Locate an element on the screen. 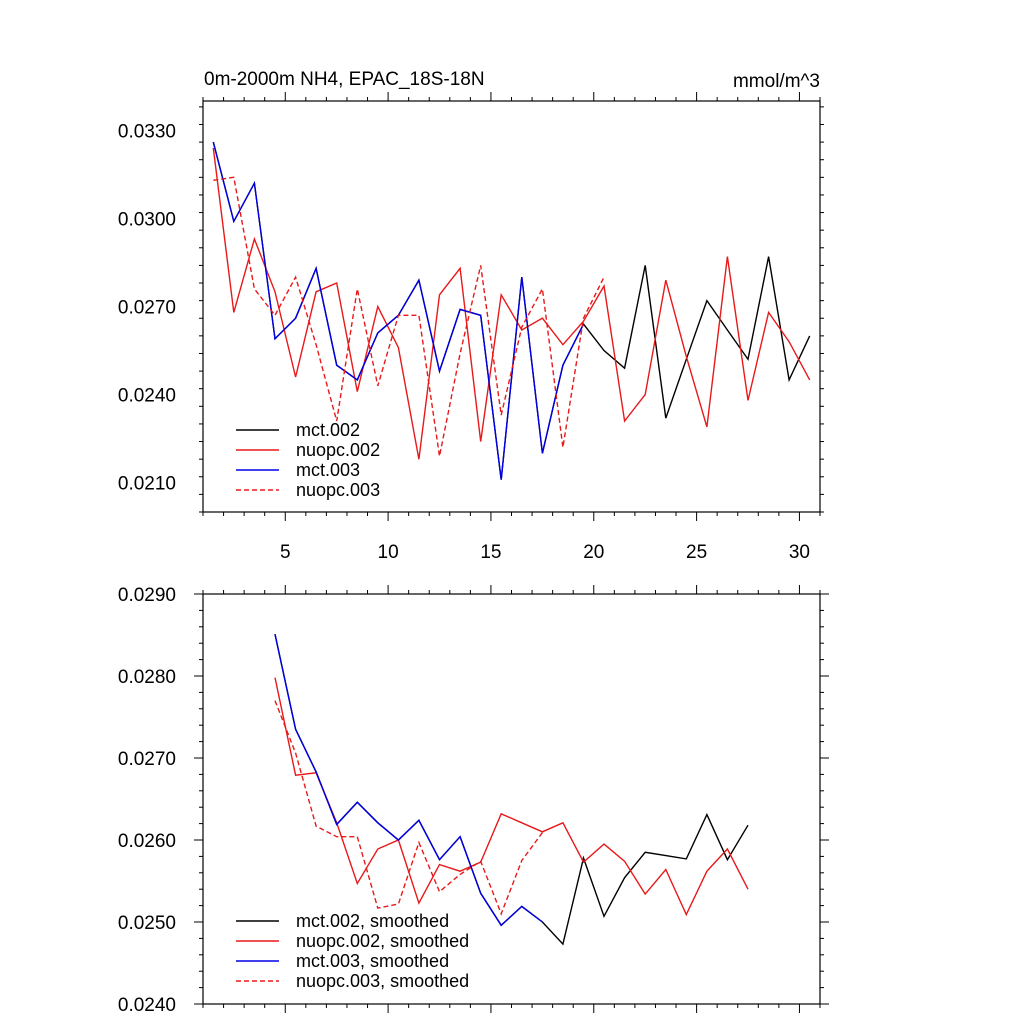 The image size is (1024, 1024). legend-label: nuopc.002 is located at coordinates (338, 450).